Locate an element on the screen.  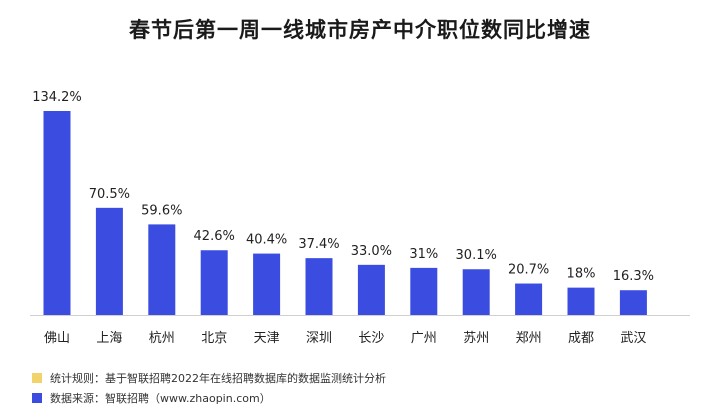
legend-note-text: 统计规则：基于智联招聘2022年在线招聘数据库的数据监测统计分析 is located at coordinates (218, 378).